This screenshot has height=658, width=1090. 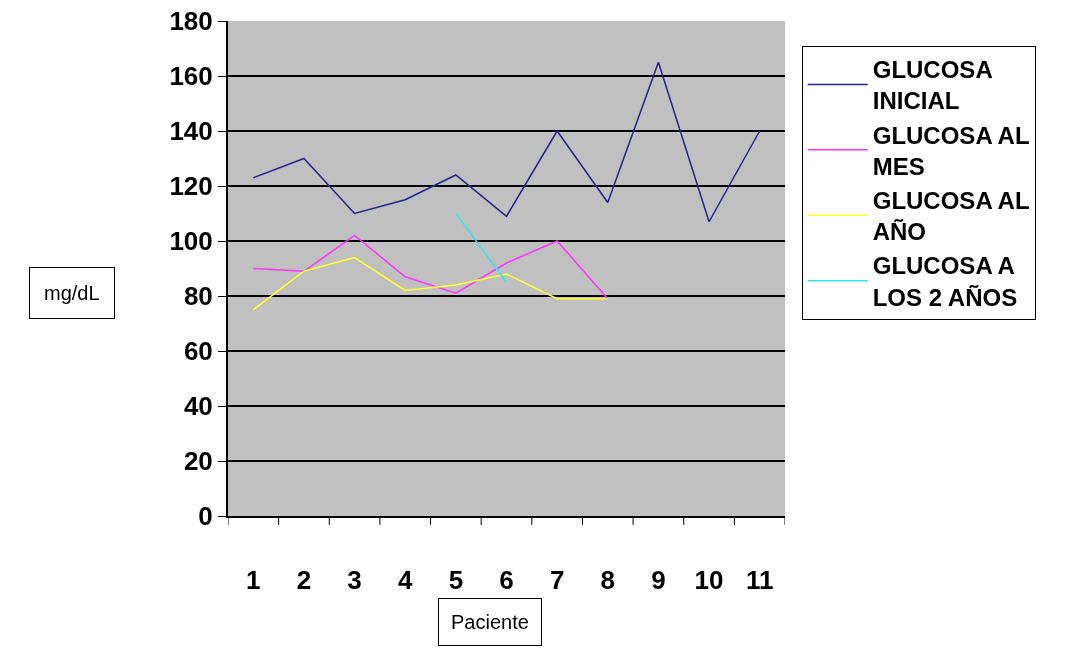 What do you see at coordinates (945, 281) in the screenshot?
I see `legend-label: GLUCOSA A LOS 2 AÑOS` at bounding box center [945, 281].